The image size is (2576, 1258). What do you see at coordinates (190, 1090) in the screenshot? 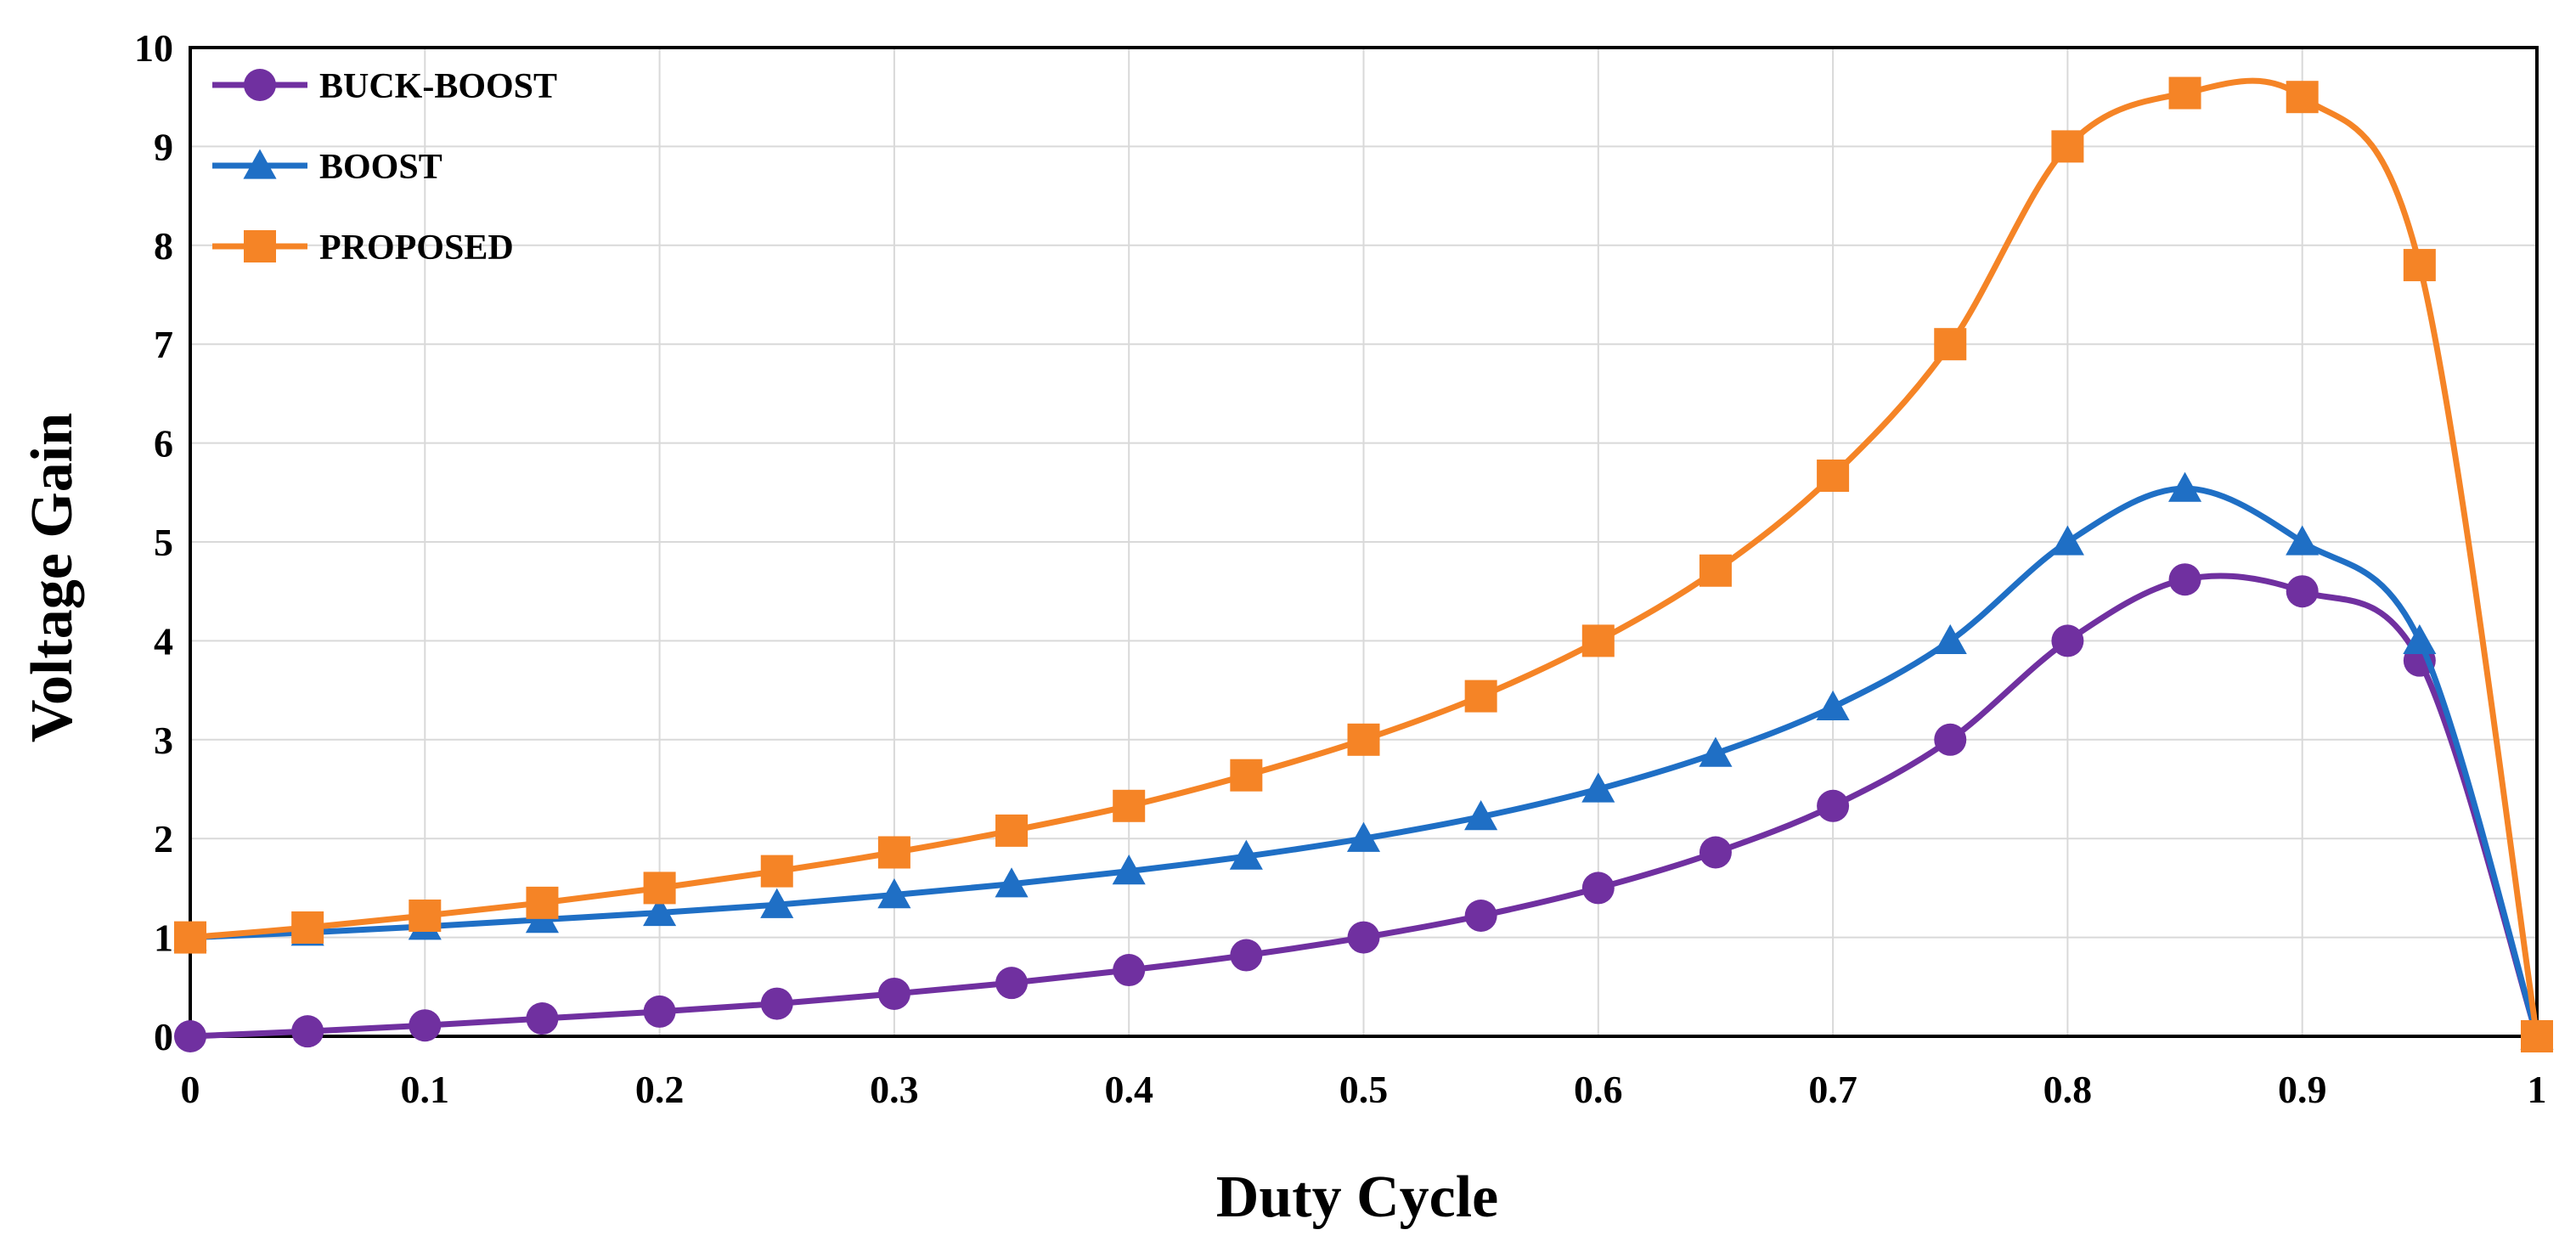
I see `x-tick-label: 0` at bounding box center [190, 1090].